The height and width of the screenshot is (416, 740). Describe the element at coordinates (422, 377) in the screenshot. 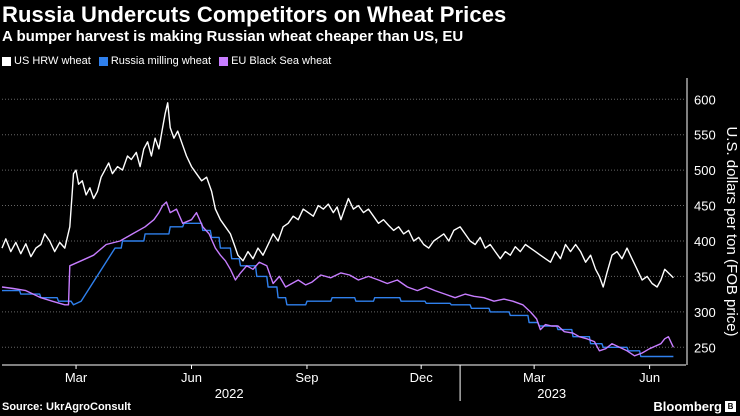

I see `x-tick-label: Dec` at that location.